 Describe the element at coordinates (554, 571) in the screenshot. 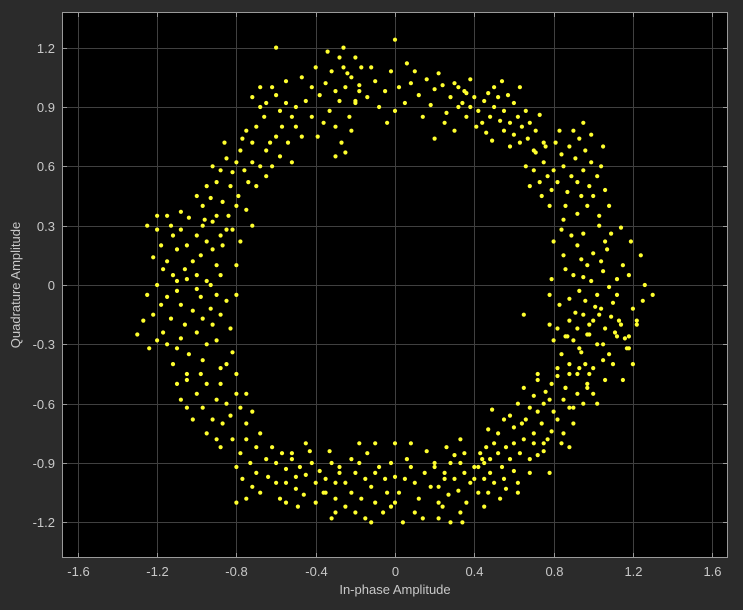

I see `x-tick-label: 0.8` at that location.